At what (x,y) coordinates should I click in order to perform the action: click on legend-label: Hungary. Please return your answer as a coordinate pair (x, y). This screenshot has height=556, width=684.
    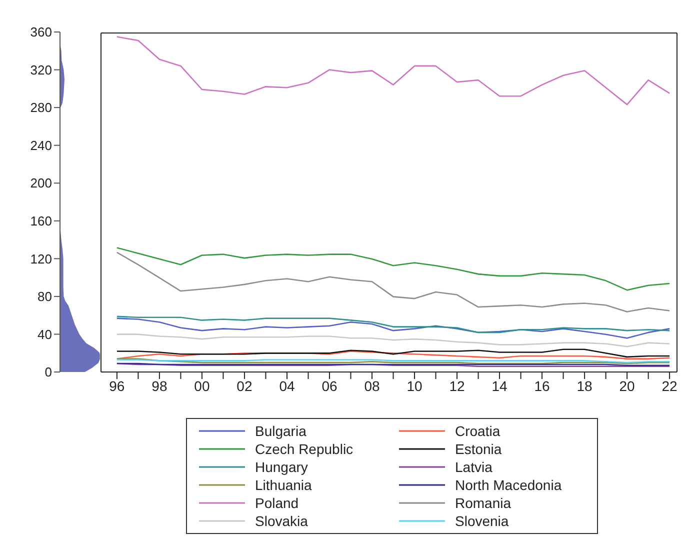
    Looking at the image, I should click on (281, 467).